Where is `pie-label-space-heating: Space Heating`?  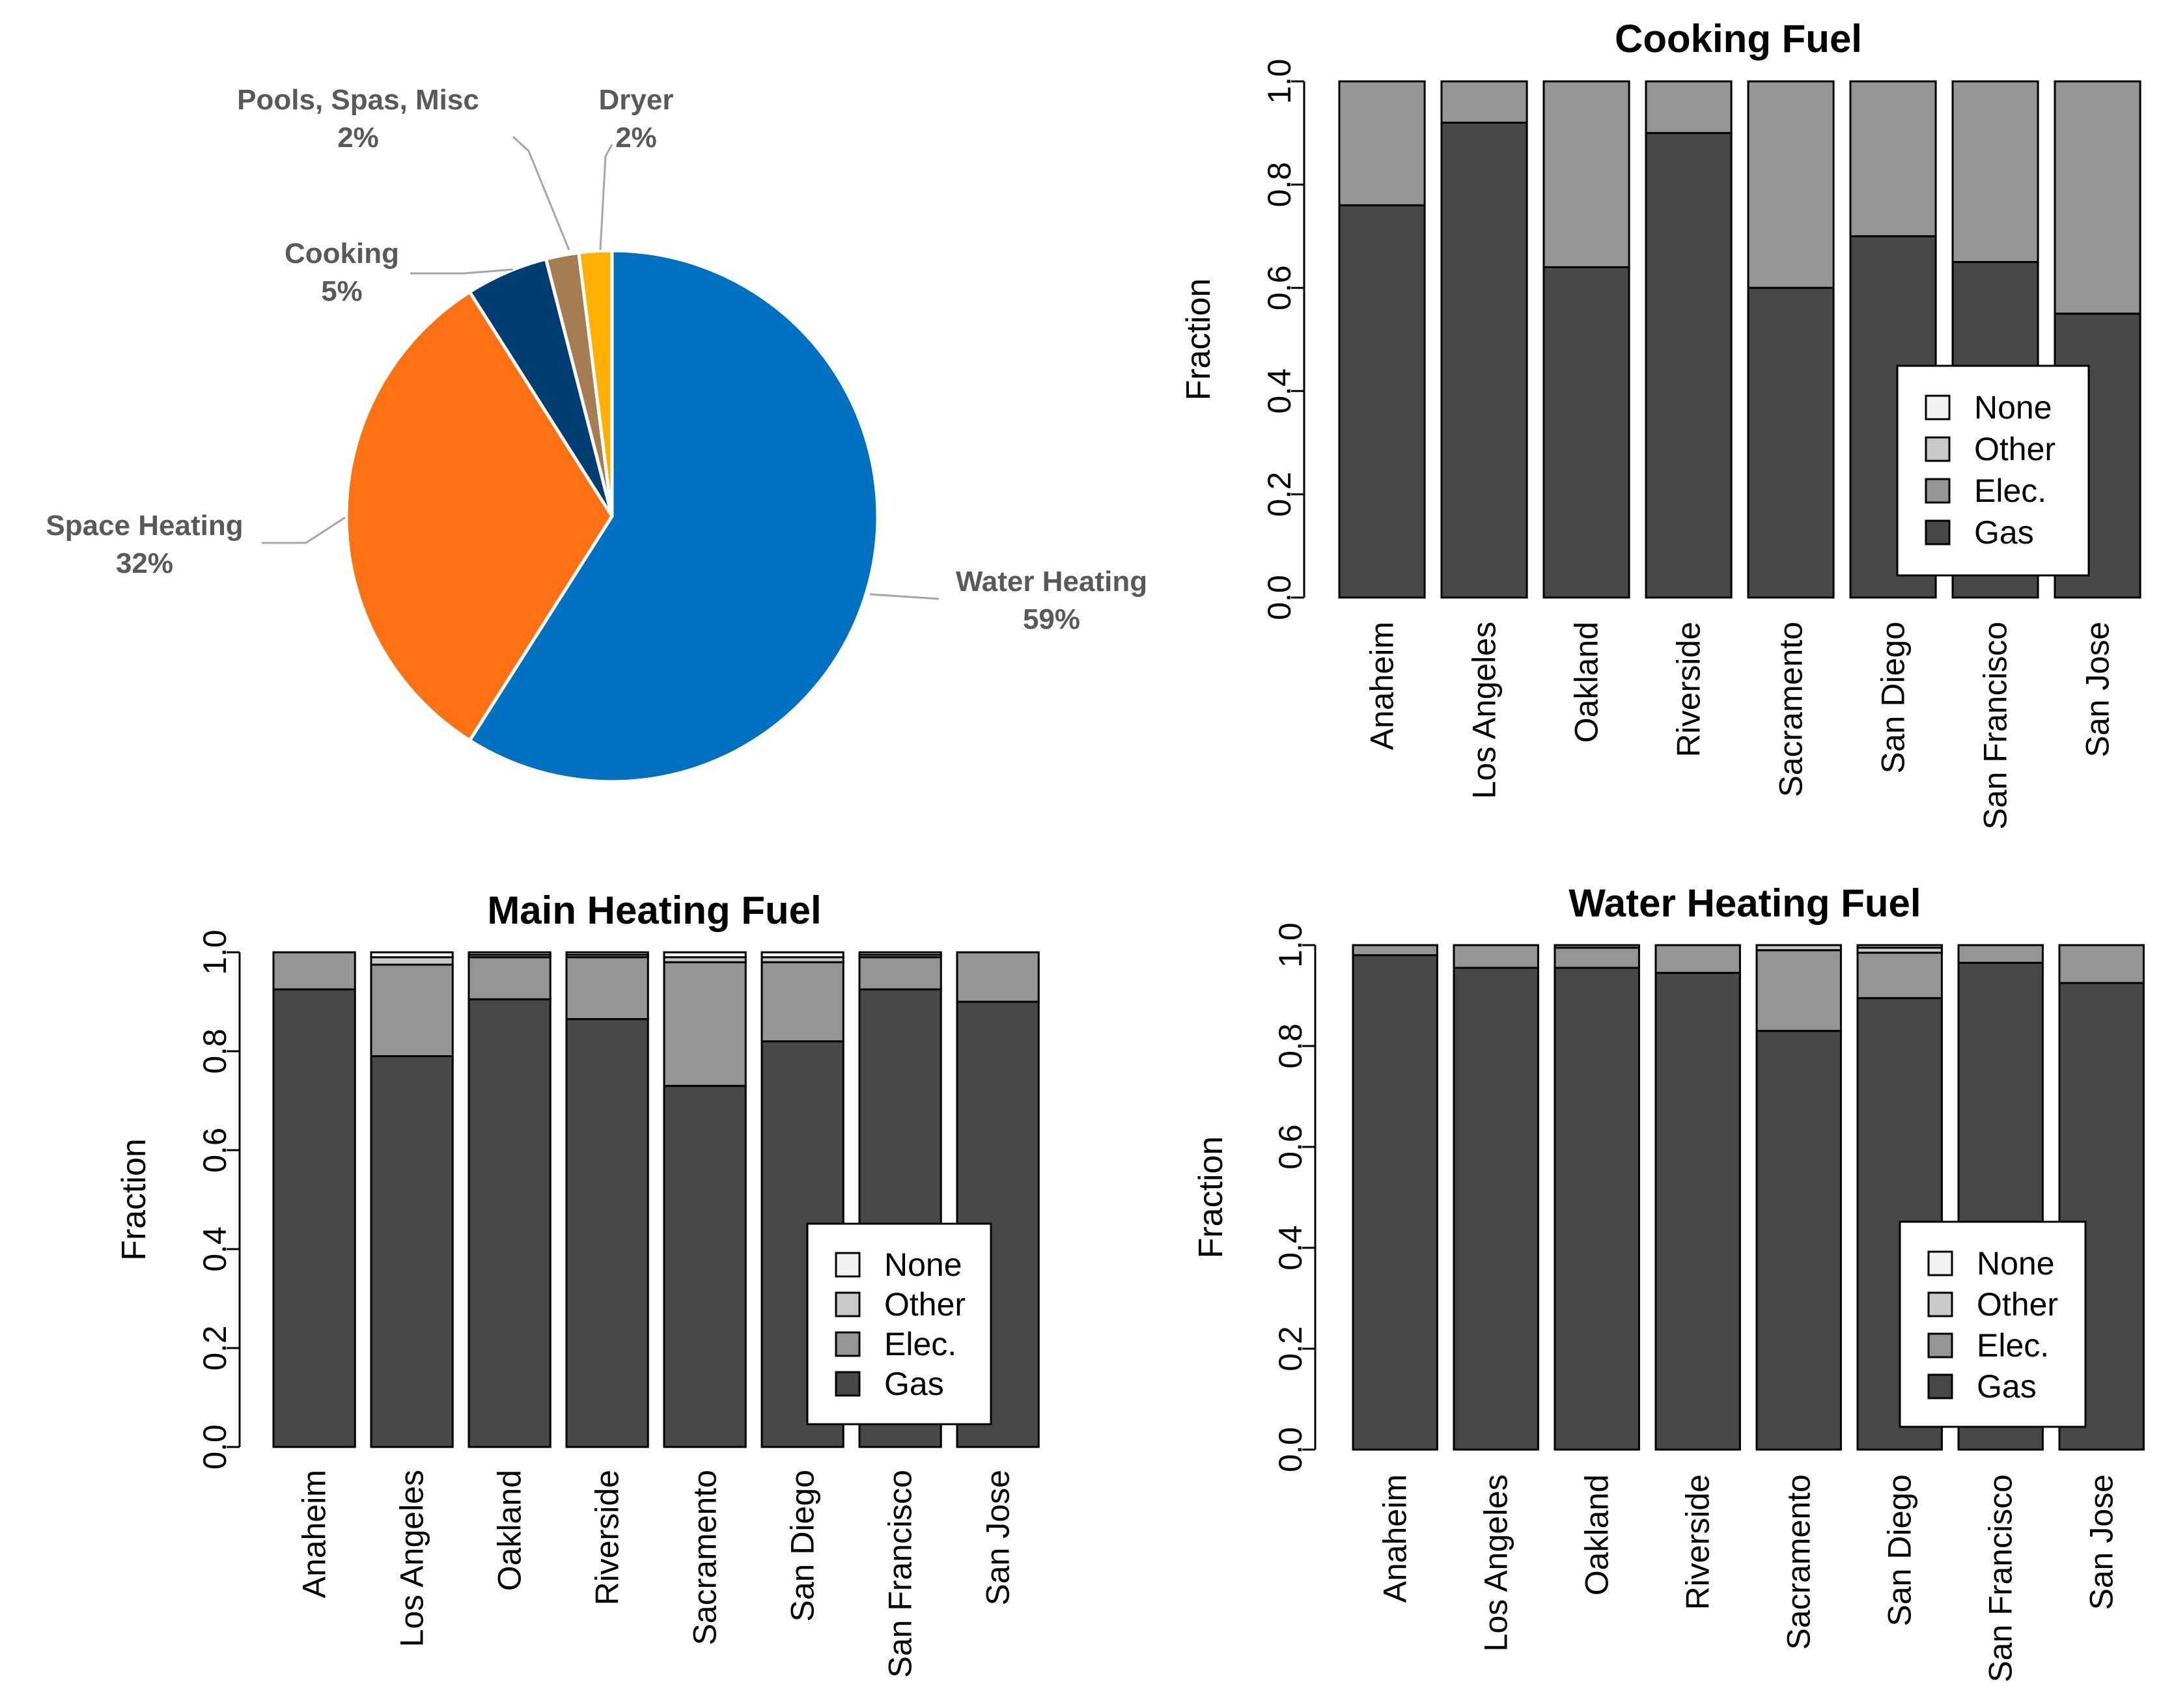
pie-label-space-heating: Space Heating is located at coordinates (144, 526).